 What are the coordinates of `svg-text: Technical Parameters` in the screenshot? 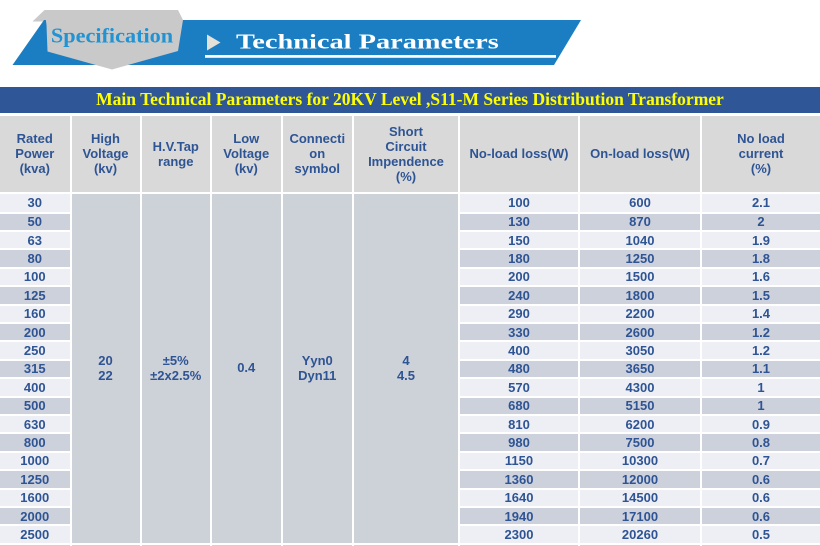 It's located at (367, 42).